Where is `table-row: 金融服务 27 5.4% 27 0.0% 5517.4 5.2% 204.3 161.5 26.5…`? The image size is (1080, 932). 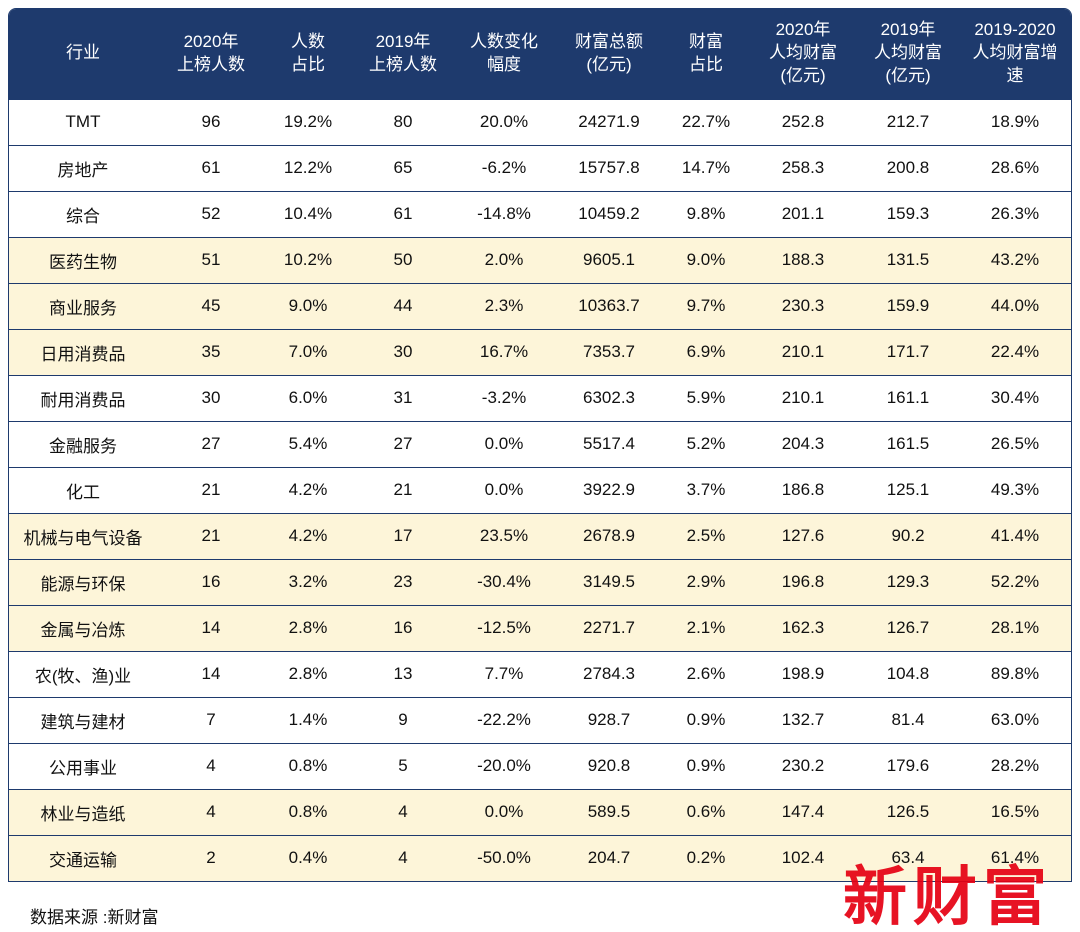
table-row: 金融服务 27 5.4% 27 0.0% 5517.4 5.2% 204.3 161.5 26.5… is located at coordinates (540, 443).